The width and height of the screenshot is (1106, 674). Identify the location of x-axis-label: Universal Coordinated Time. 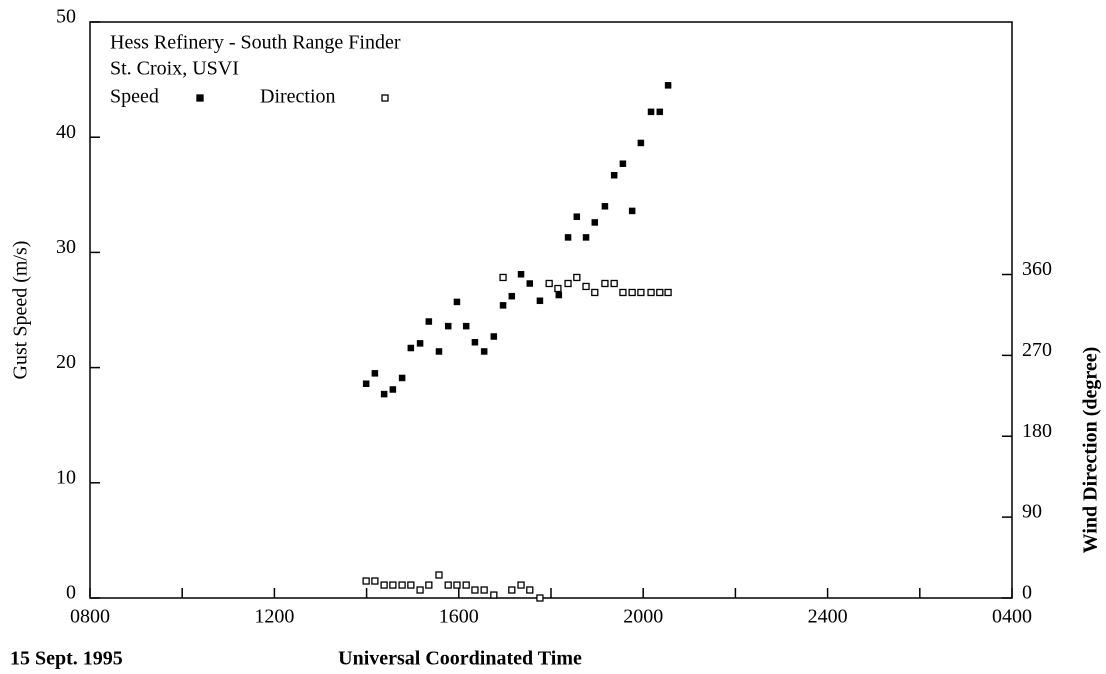
(460, 659).